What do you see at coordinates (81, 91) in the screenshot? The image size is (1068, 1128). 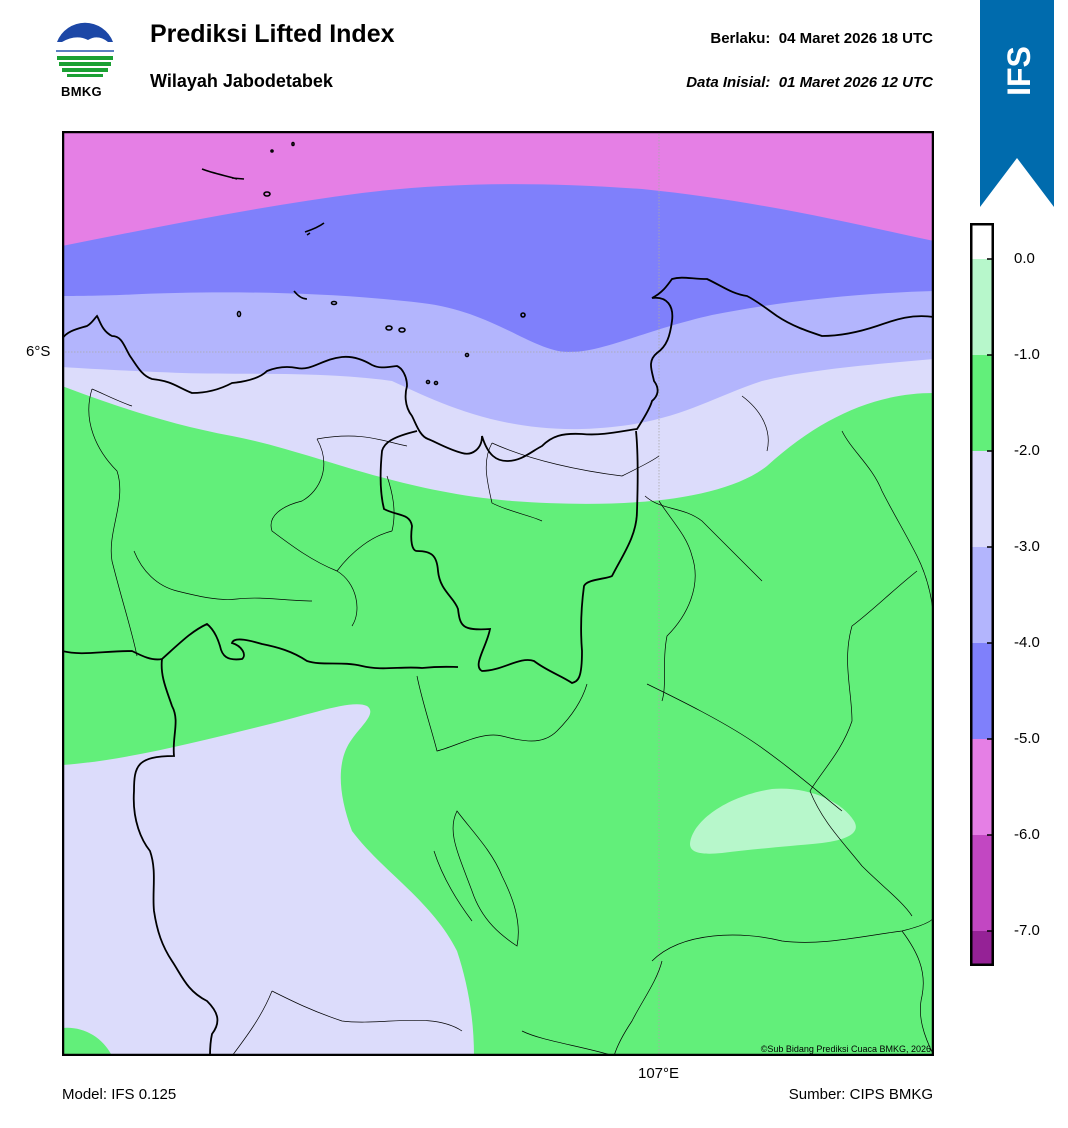 I see `logo-text: BMKG` at bounding box center [81, 91].